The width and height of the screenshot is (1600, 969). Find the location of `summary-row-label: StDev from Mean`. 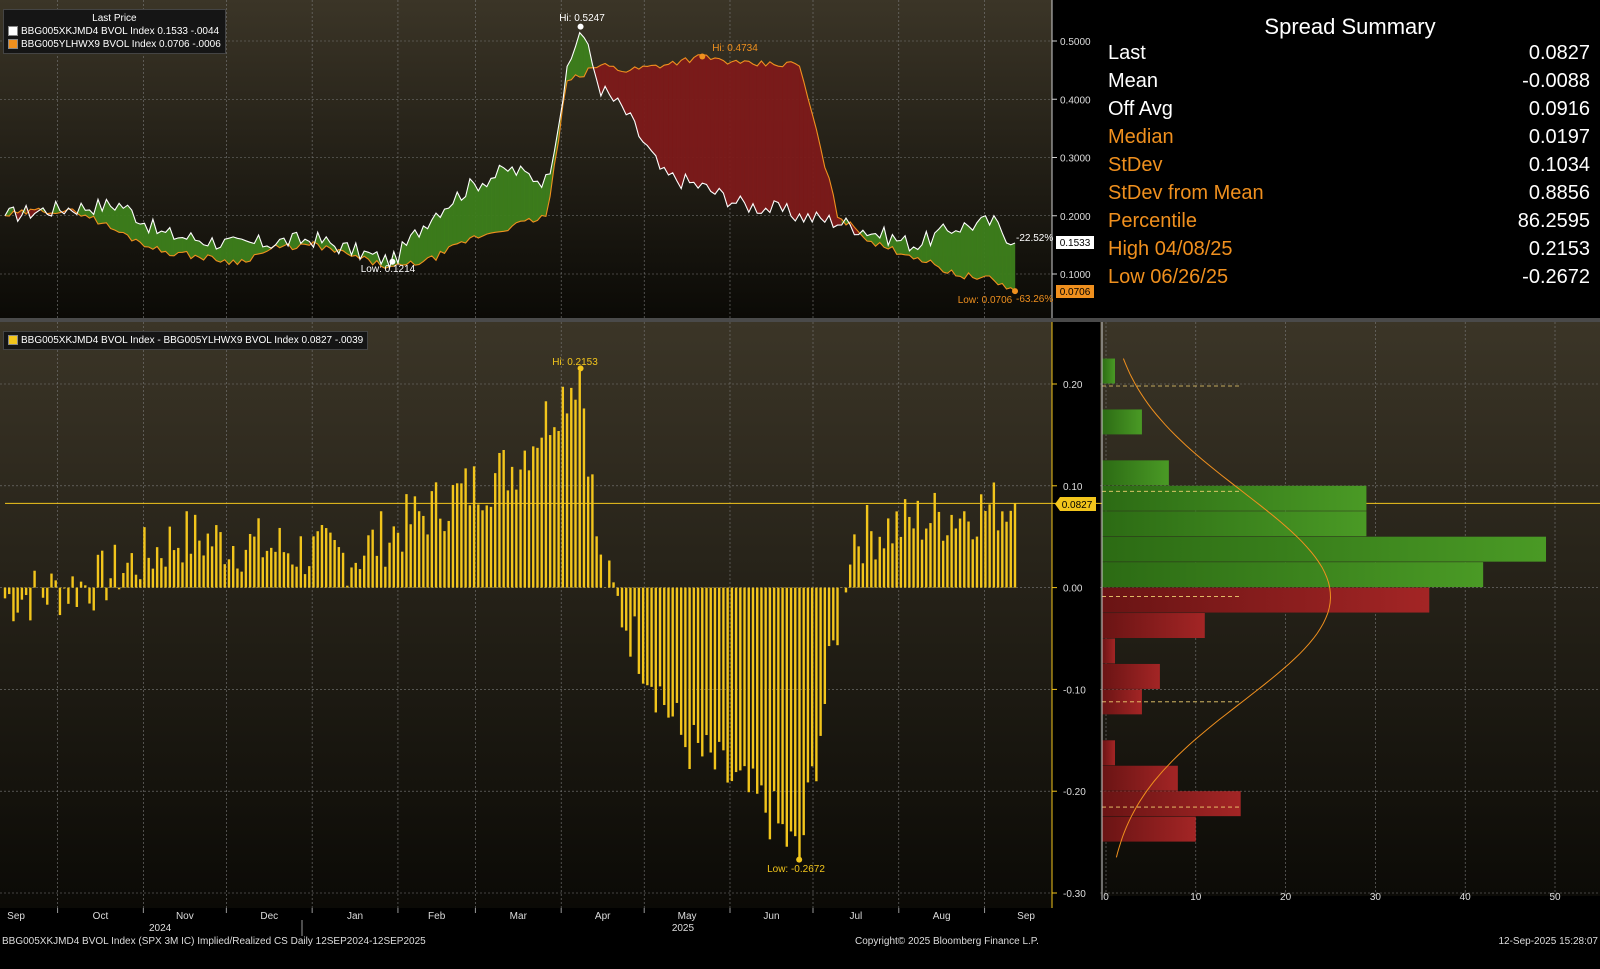

summary-row-label: StDev from Mean is located at coordinates (1186, 193).